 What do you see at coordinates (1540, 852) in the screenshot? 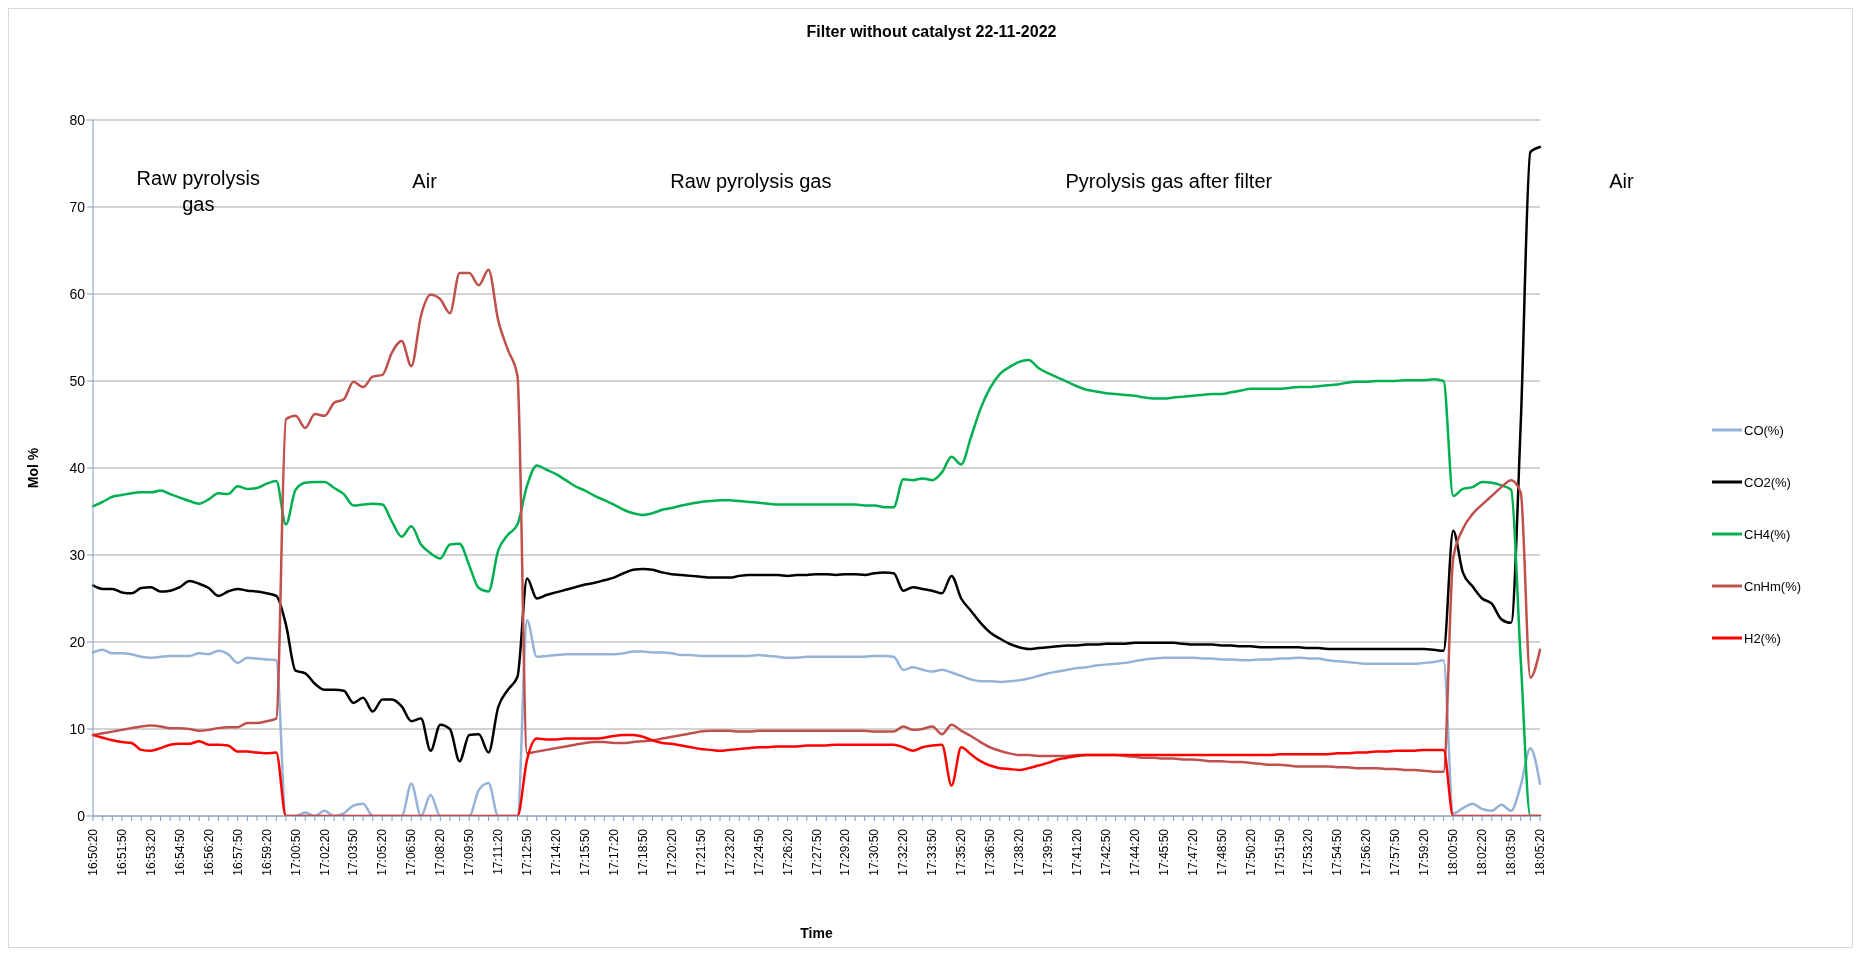
I see `x-tick-label: 18:05:20` at bounding box center [1540, 852].